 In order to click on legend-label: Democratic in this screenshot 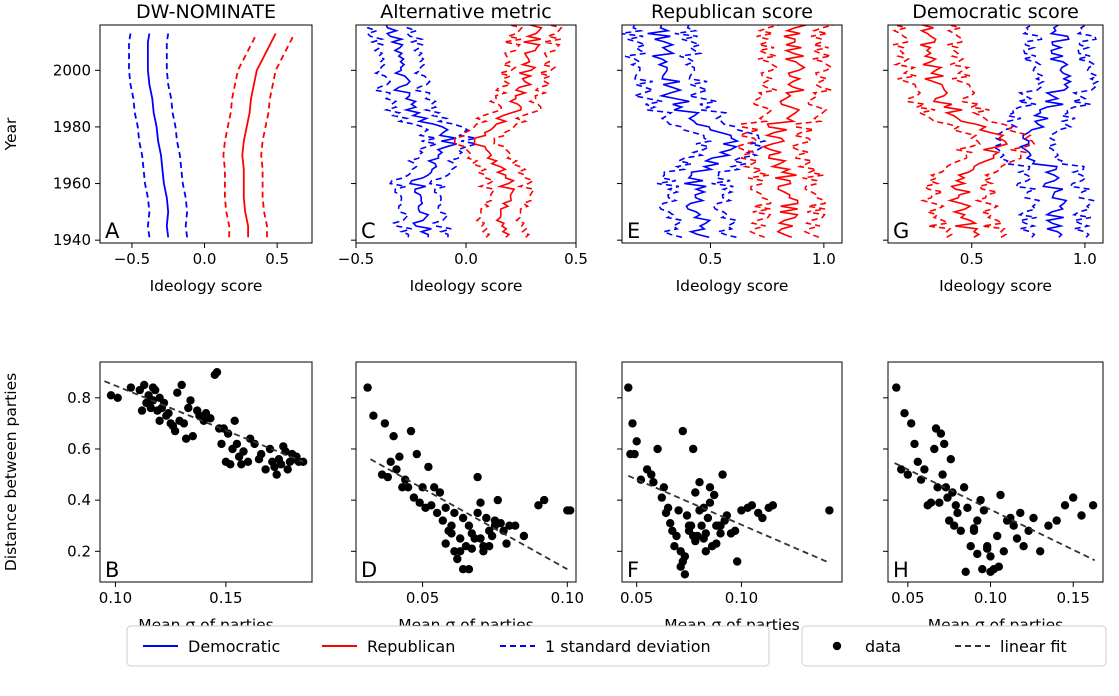, I will do `click(234, 646)`.